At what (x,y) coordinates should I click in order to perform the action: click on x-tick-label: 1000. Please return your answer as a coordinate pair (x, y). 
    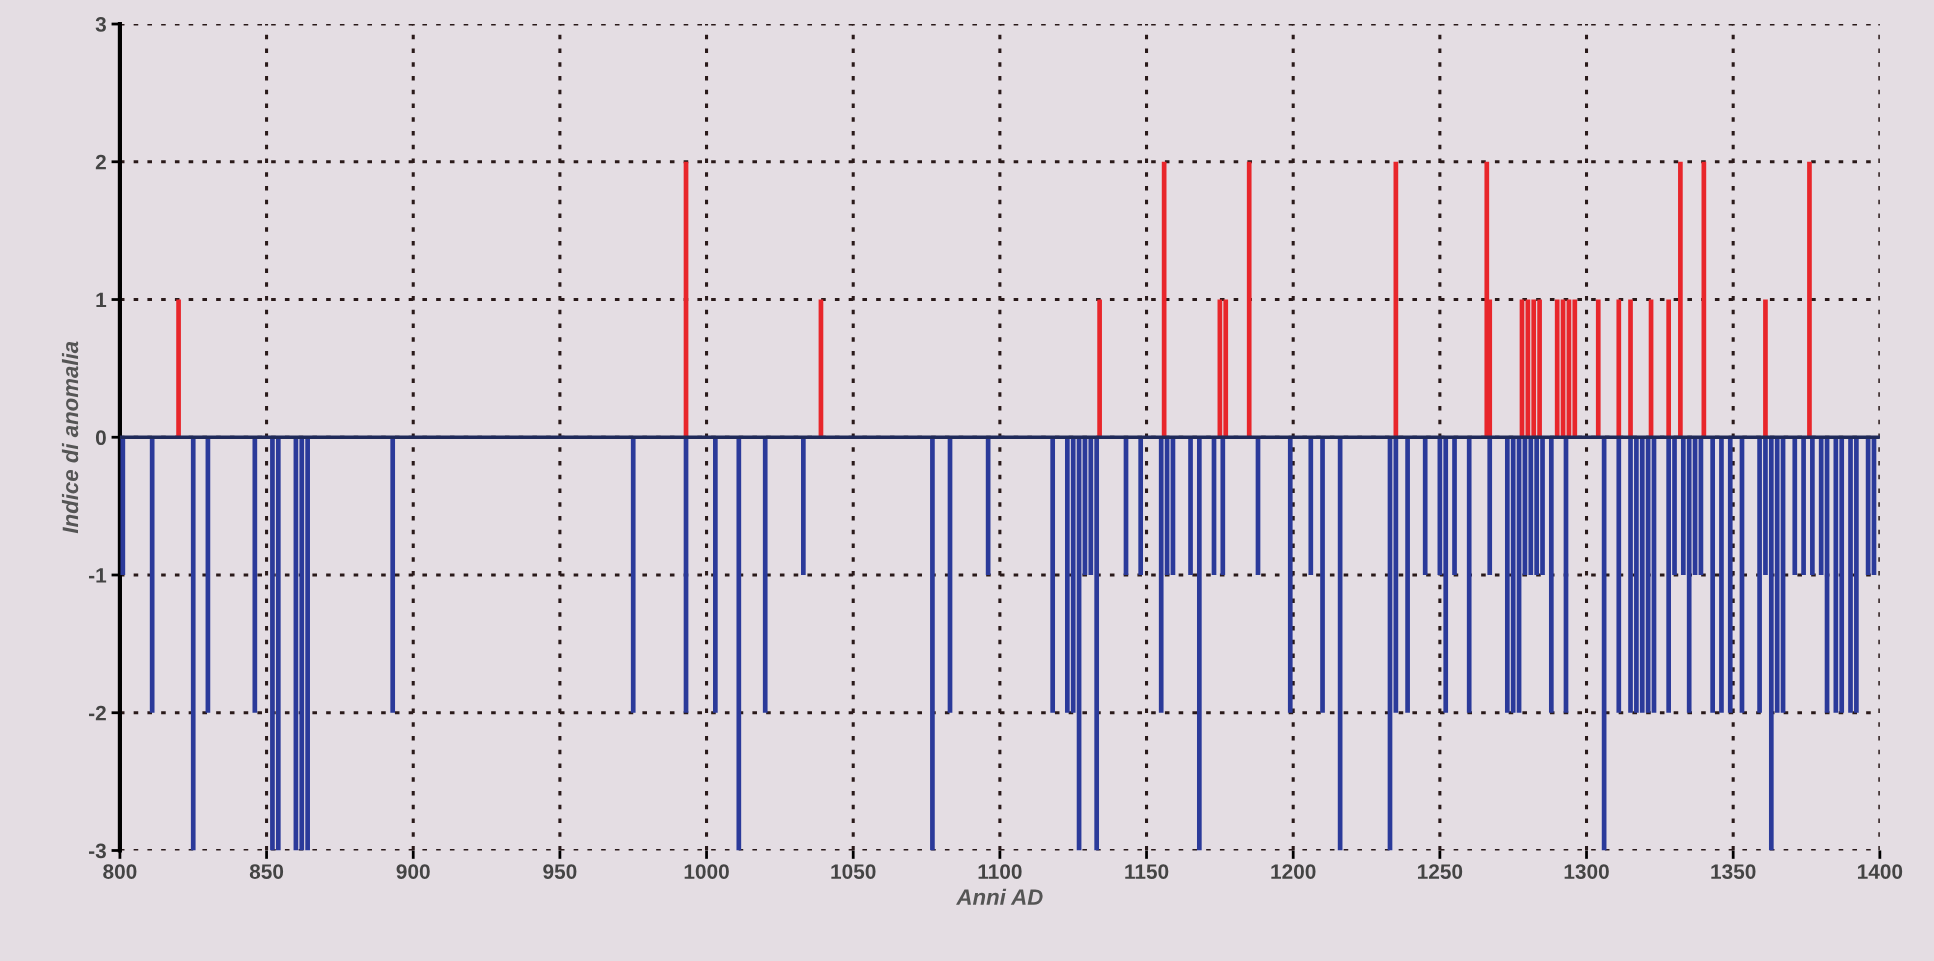
    Looking at the image, I should click on (706, 871).